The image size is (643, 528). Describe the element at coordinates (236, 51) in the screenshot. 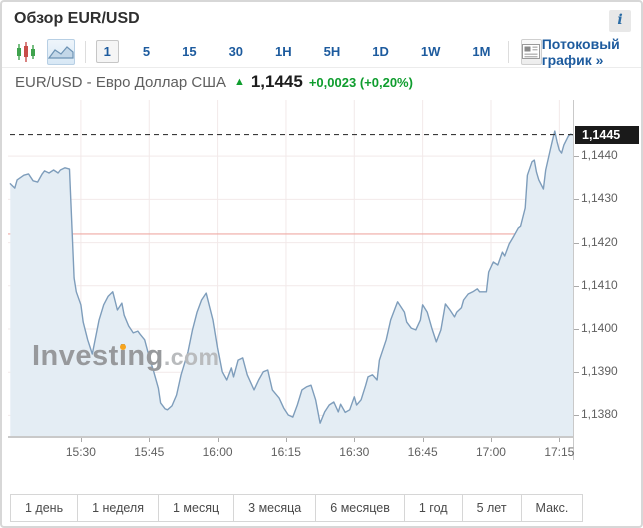

I see `interval-button-30: 30` at that location.